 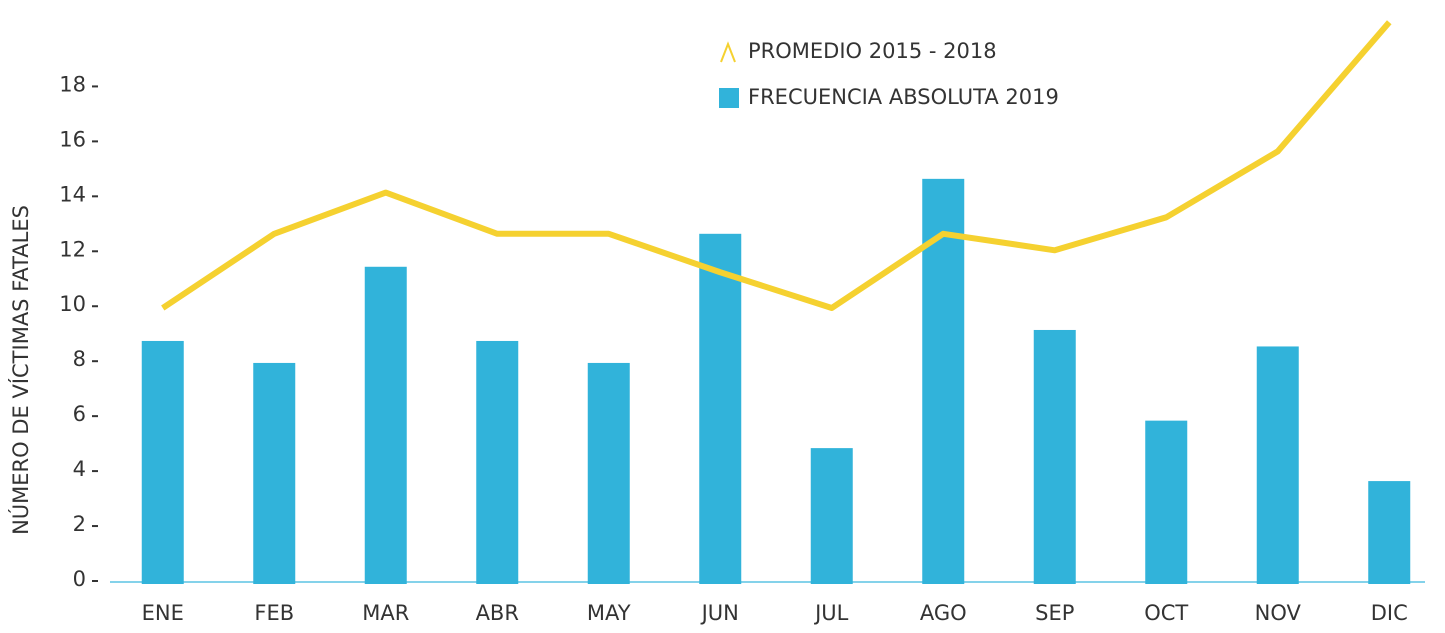 What do you see at coordinates (1278, 613) in the screenshot?
I see `x-tick-label: NOV` at bounding box center [1278, 613].